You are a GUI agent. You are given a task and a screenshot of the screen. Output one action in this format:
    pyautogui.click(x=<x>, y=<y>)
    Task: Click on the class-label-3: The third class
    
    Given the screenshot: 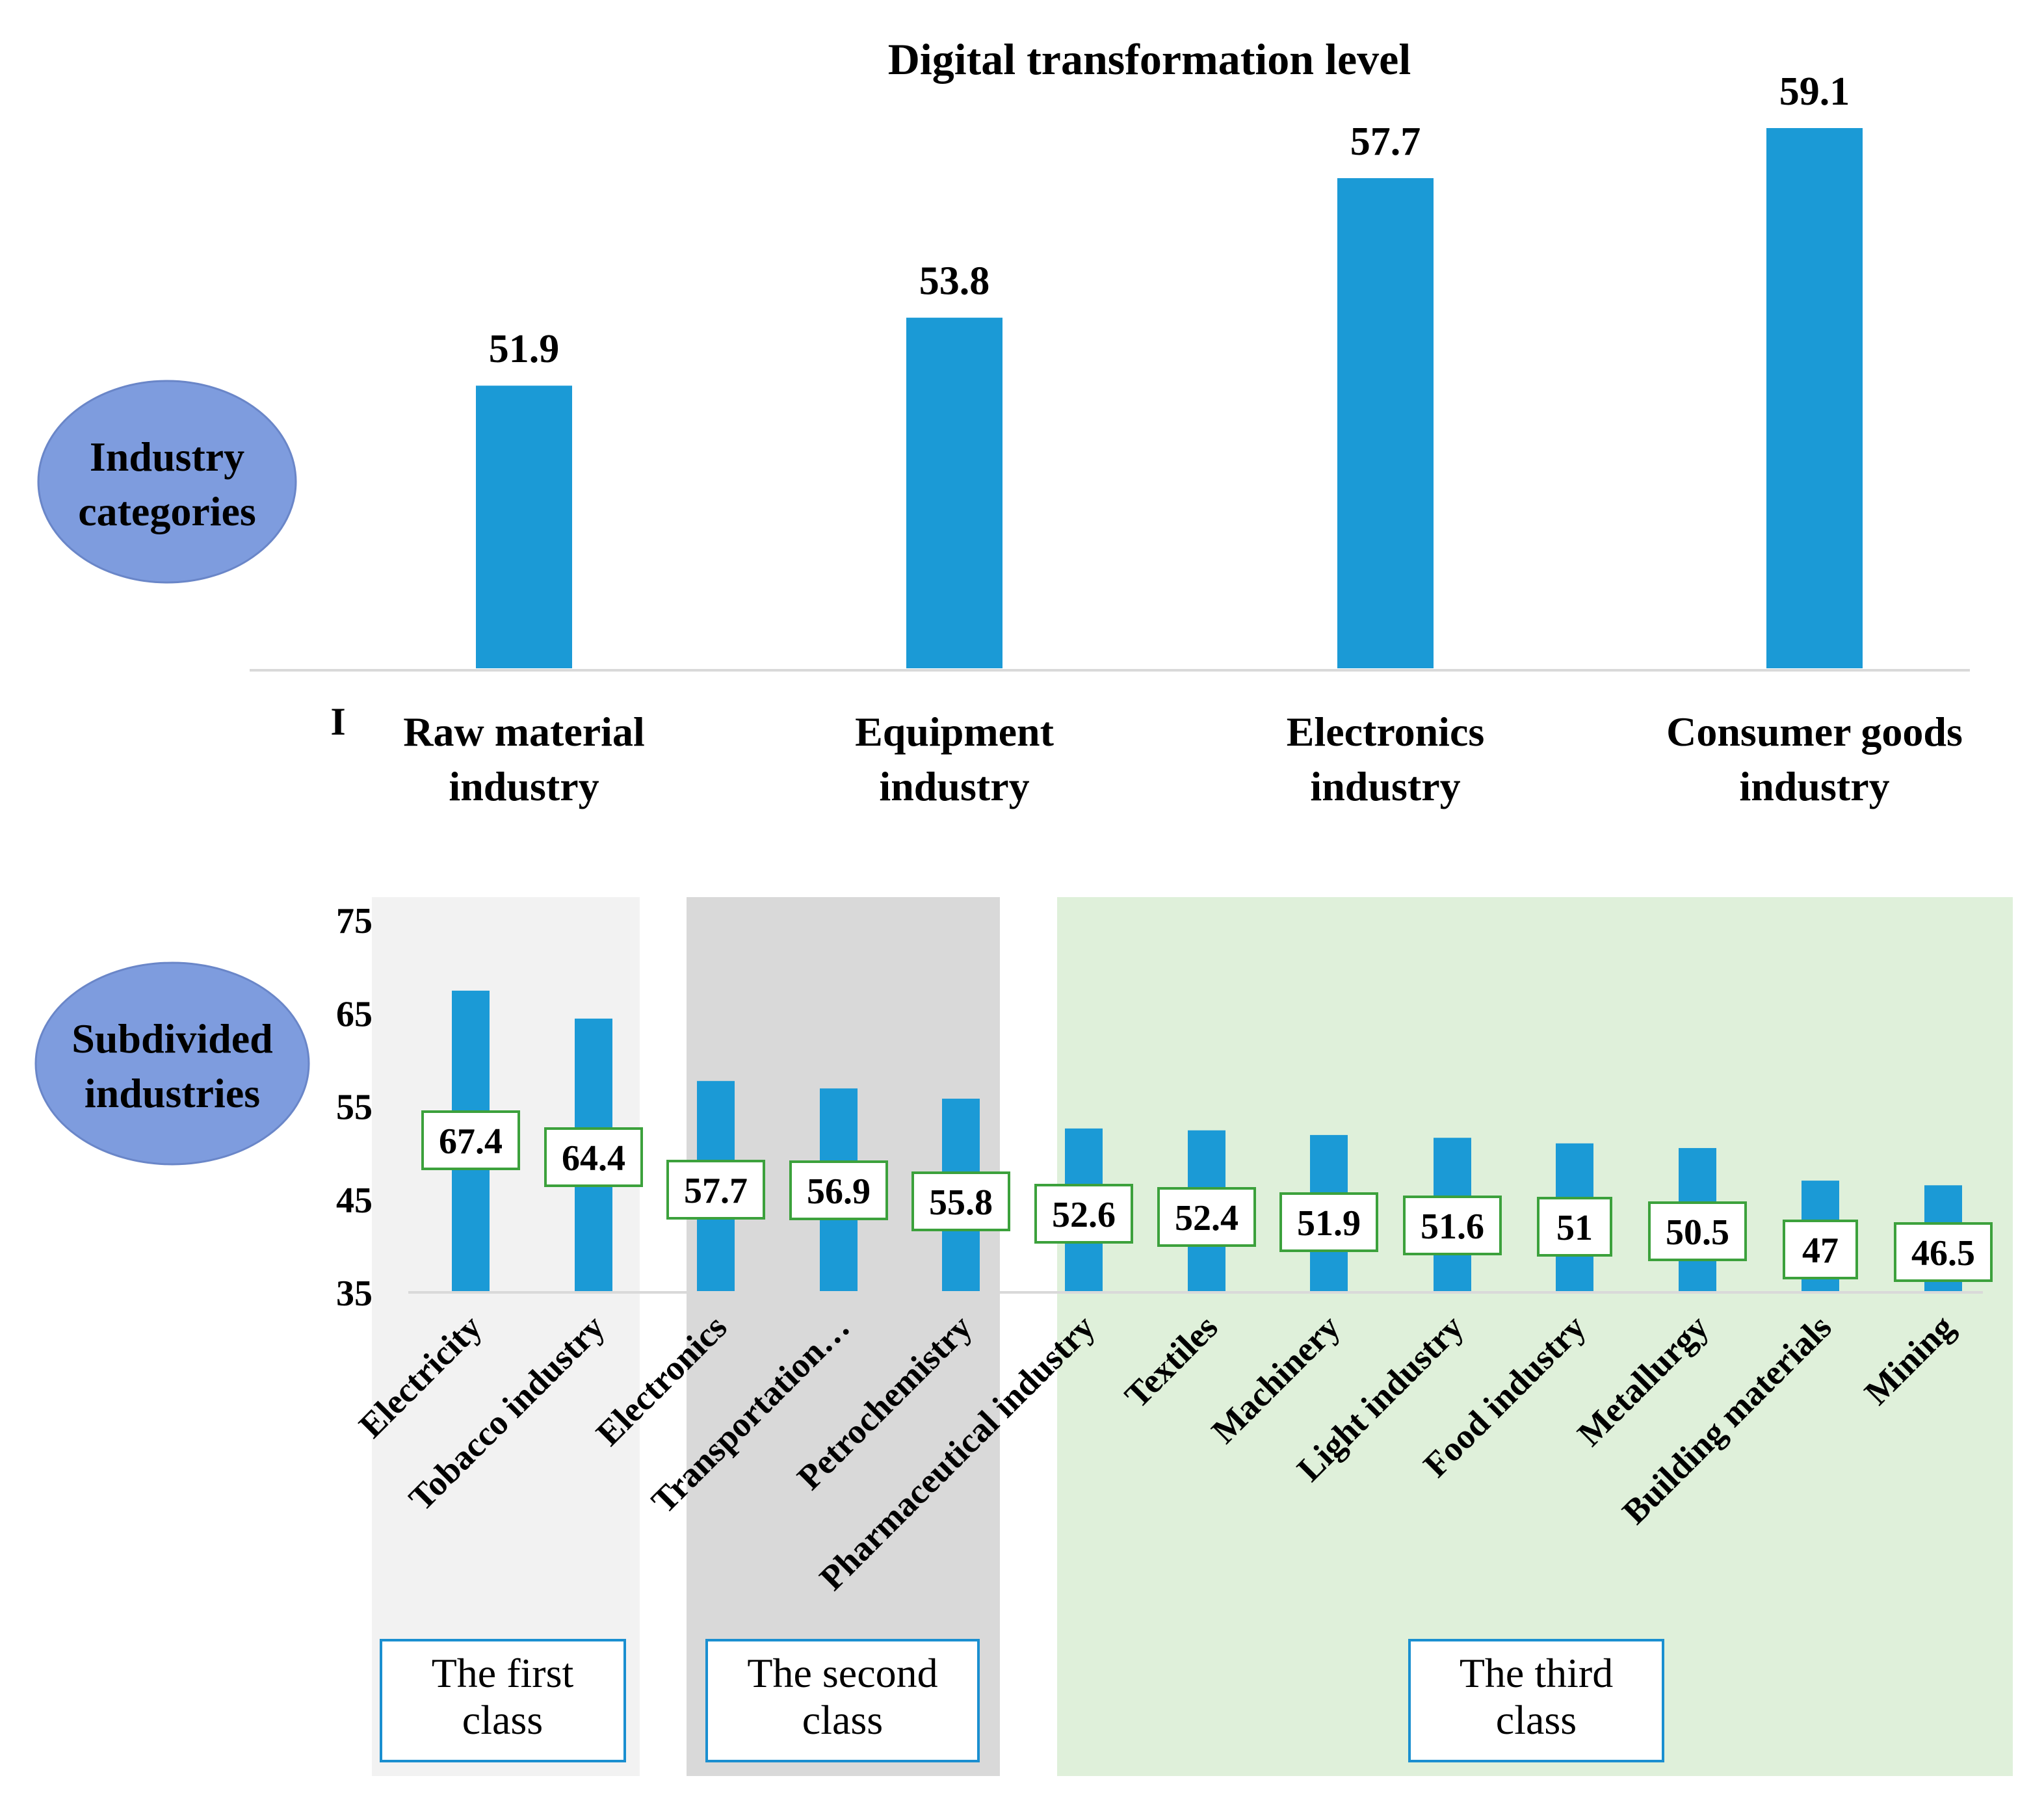 What is the action you would take?
    pyautogui.click(x=1536, y=1696)
    